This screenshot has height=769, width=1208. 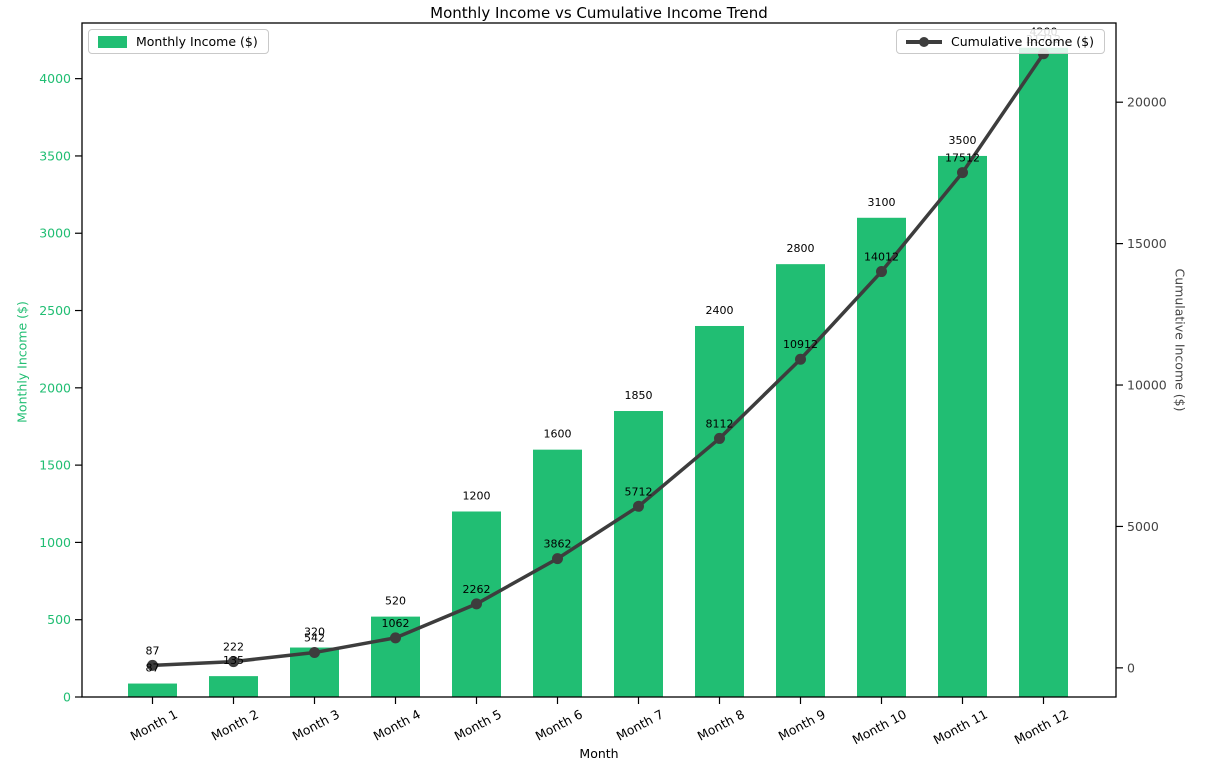 I want to click on left-tick-label: 2500, so click(x=55, y=310).